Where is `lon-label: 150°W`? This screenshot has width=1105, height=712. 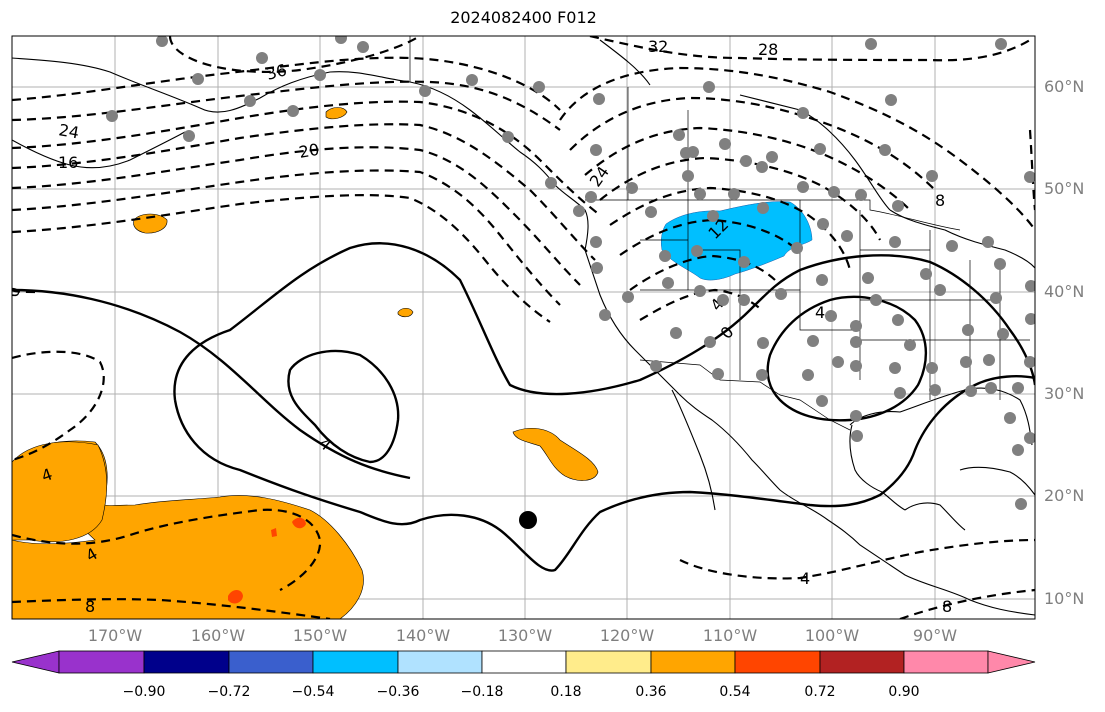 lon-label: 150°W is located at coordinates (320, 635).